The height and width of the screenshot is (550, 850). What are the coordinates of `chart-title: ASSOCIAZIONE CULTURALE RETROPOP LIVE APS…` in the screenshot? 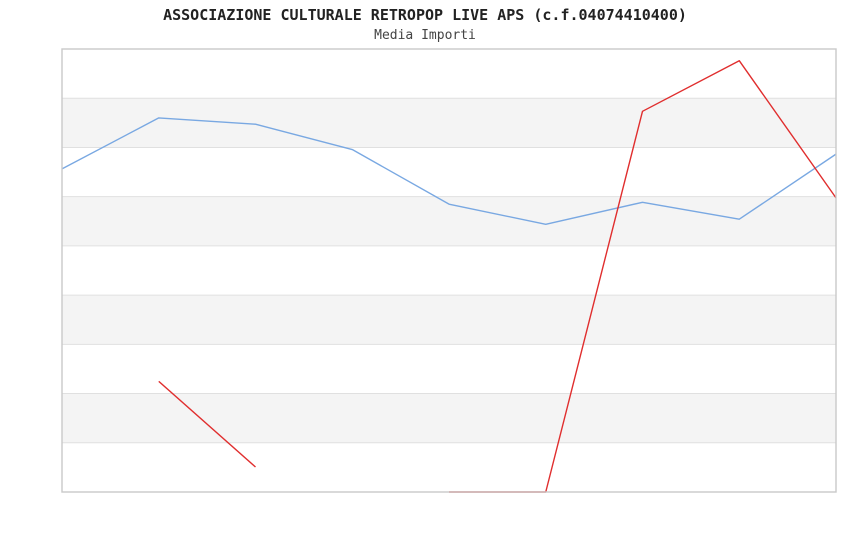 It's located at (425, 15).